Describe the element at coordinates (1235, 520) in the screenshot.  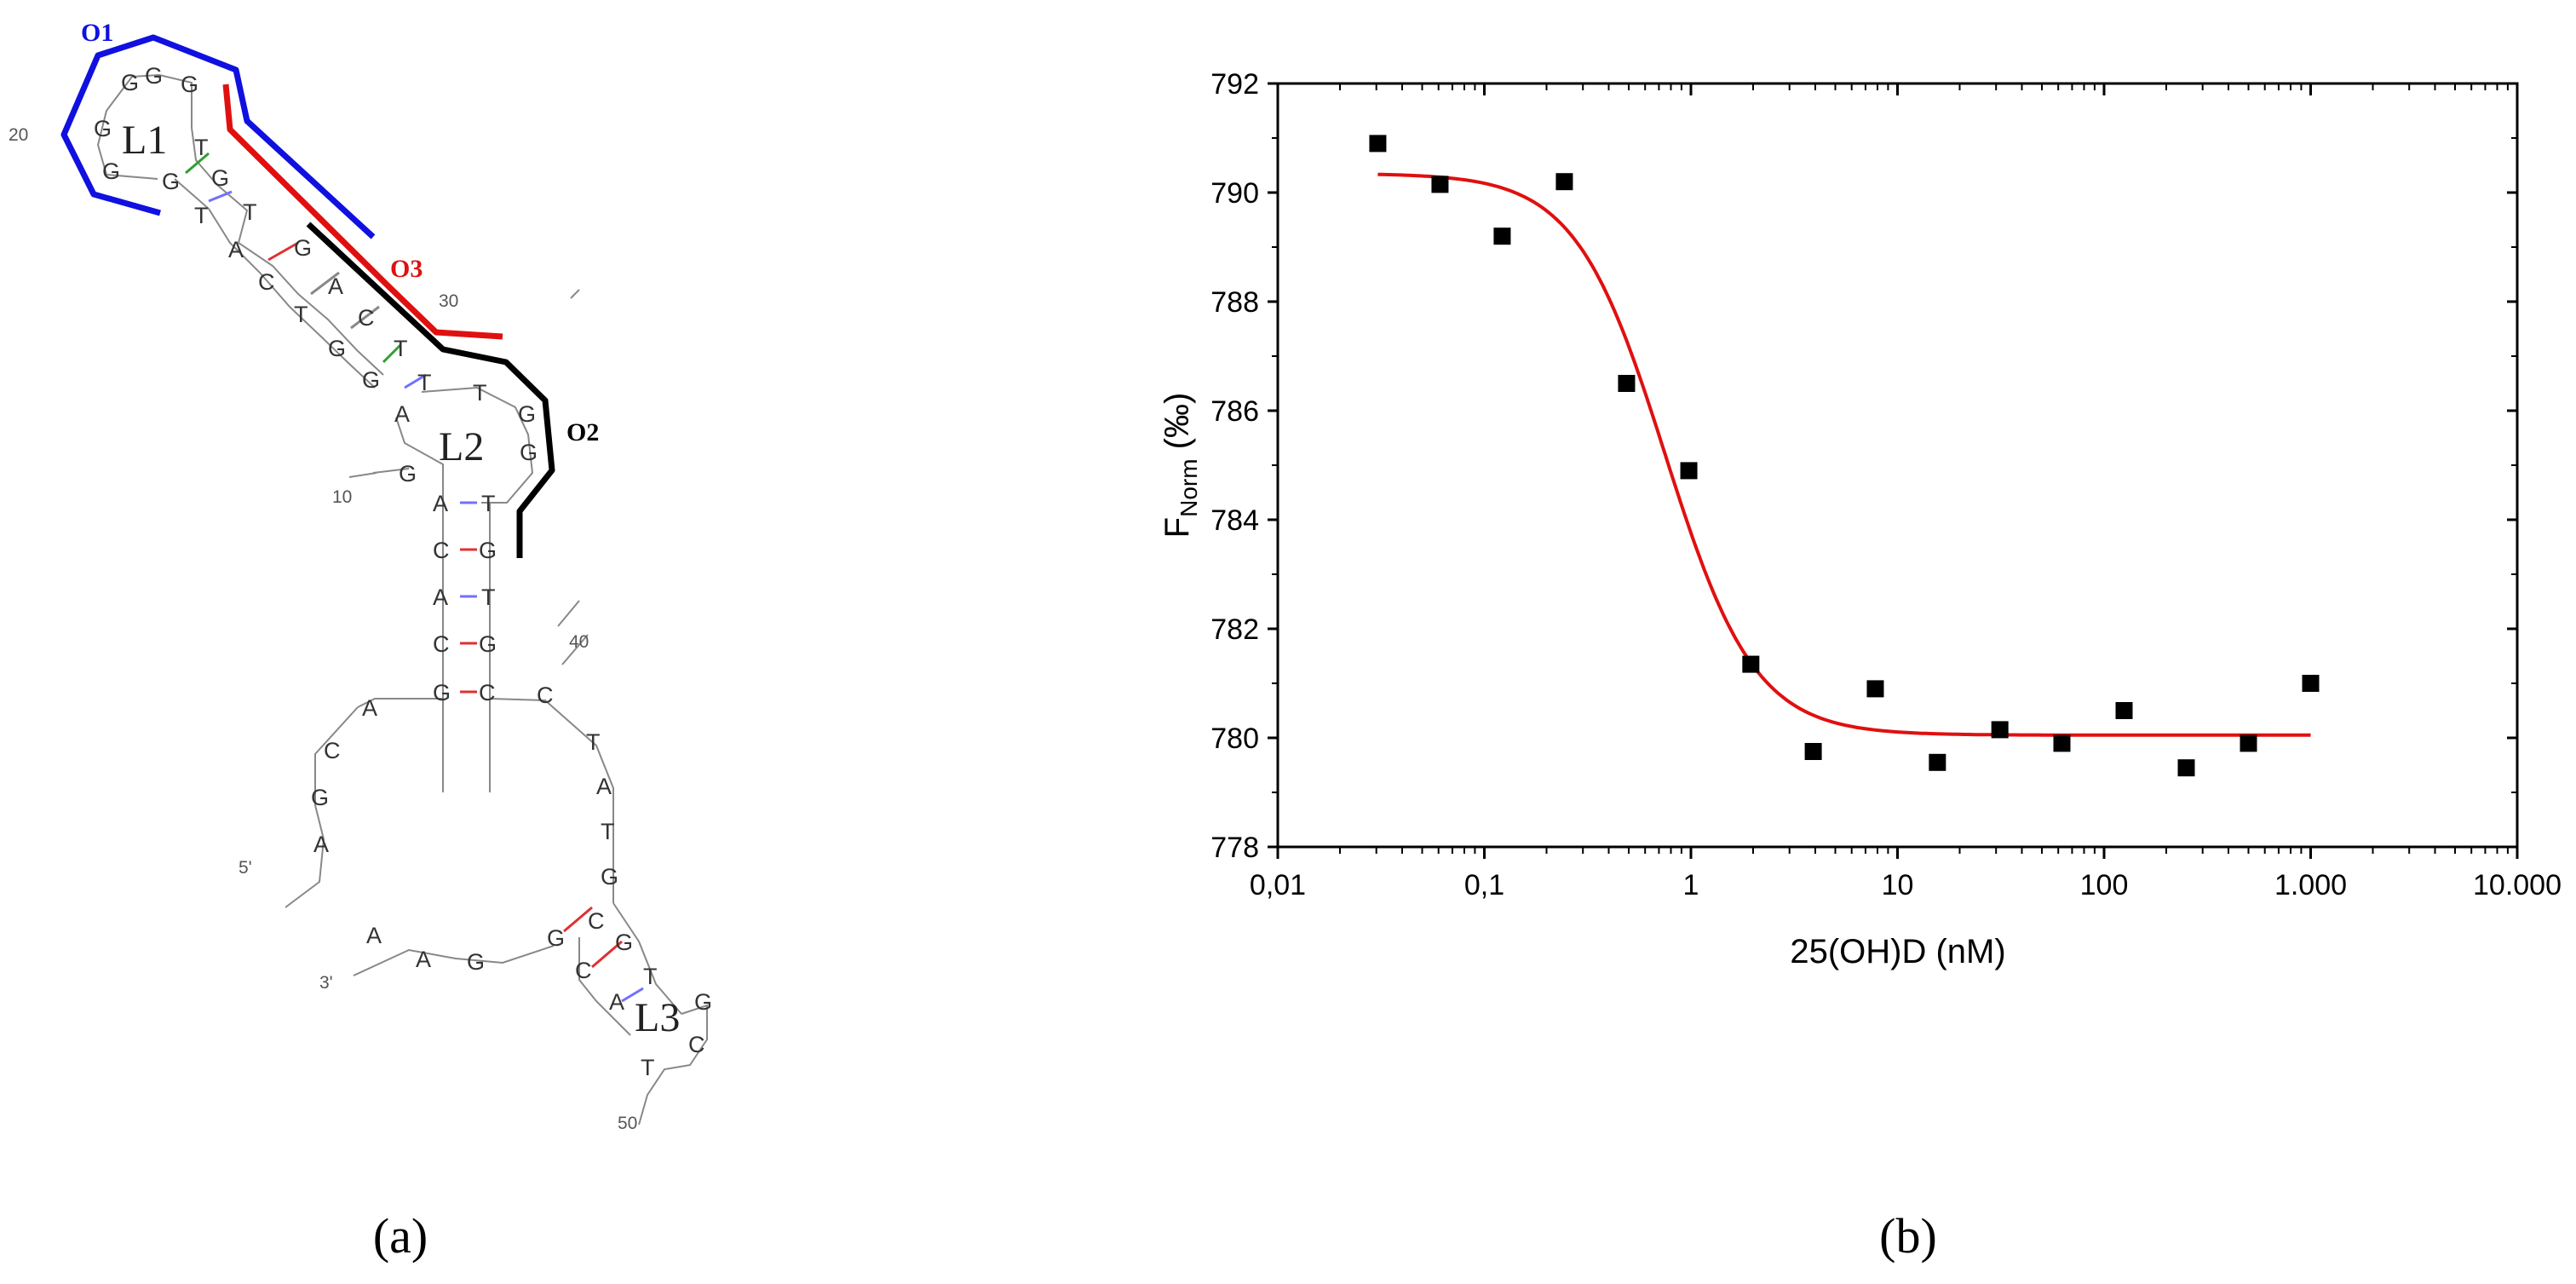
I see `y-tick-label: 784` at that location.